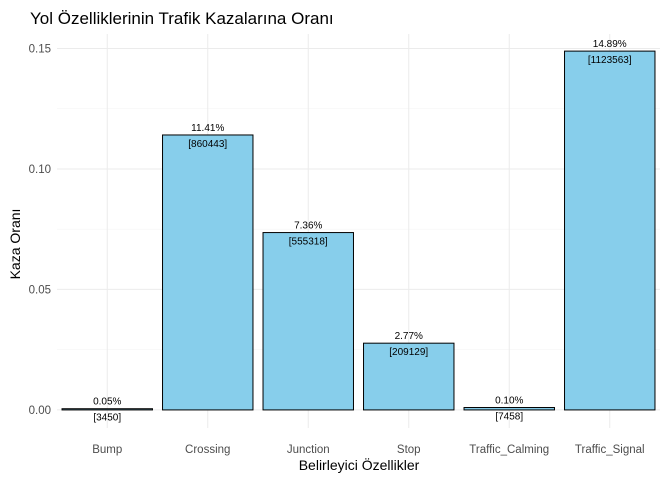  I want to click on bar-junction, so click(308, 321).